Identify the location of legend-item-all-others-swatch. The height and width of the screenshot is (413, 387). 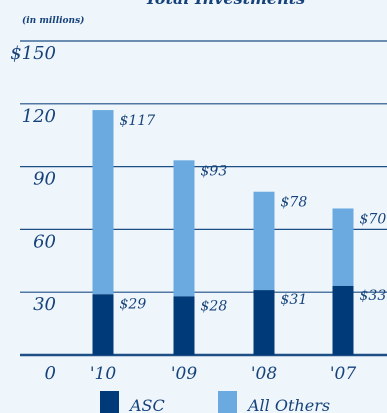
(227, 402).